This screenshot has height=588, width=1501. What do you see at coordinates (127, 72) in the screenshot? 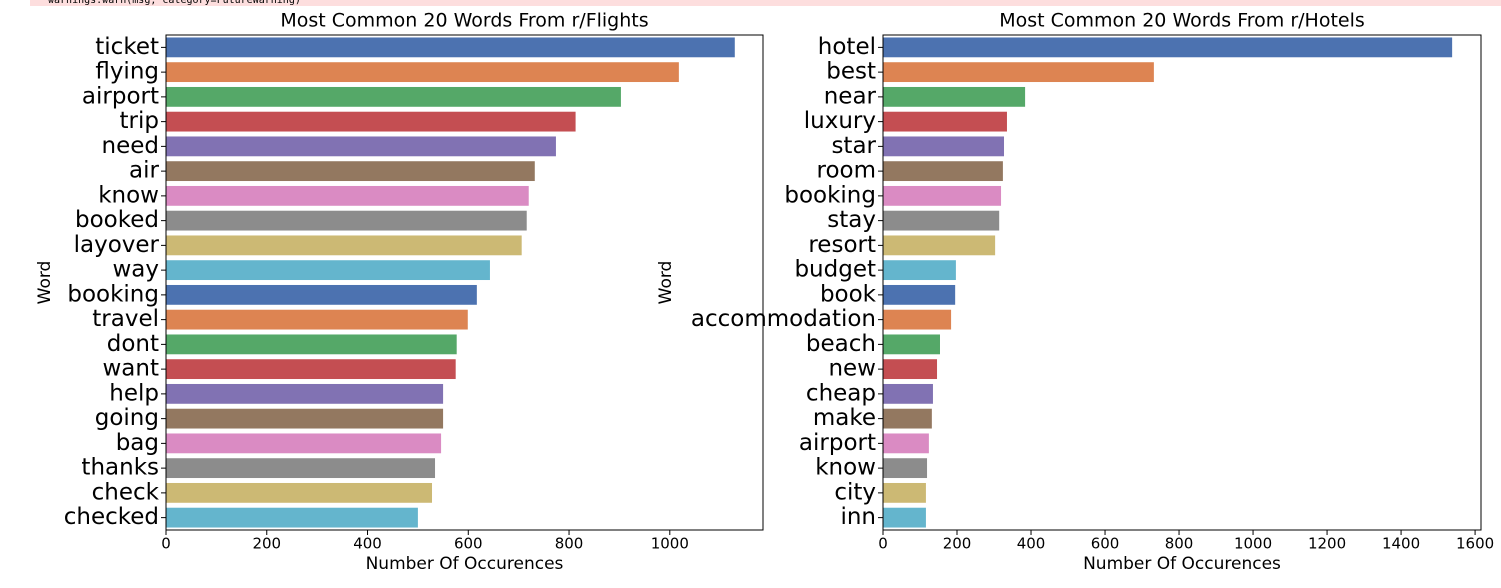
I see `y-tick-label: flying` at bounding box center [127, 72].